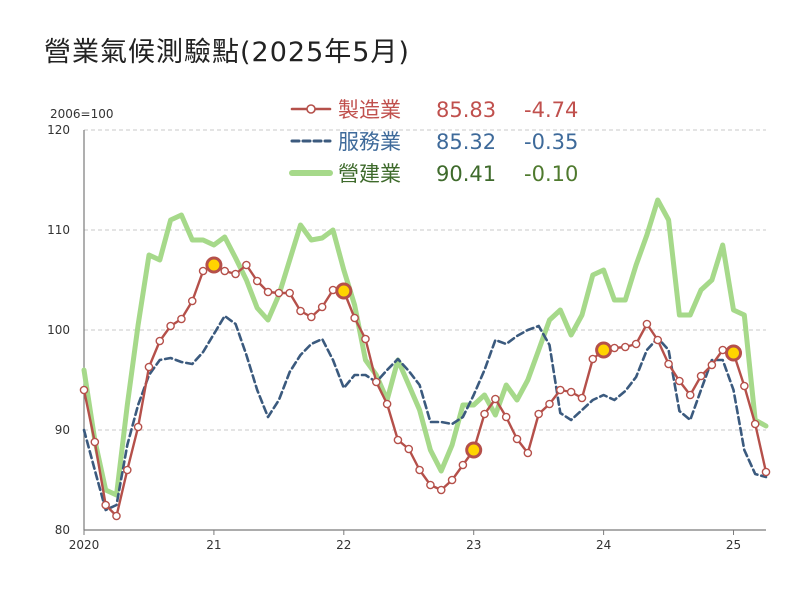  I want to click on y-tick-label: 80, so click(62, 530).